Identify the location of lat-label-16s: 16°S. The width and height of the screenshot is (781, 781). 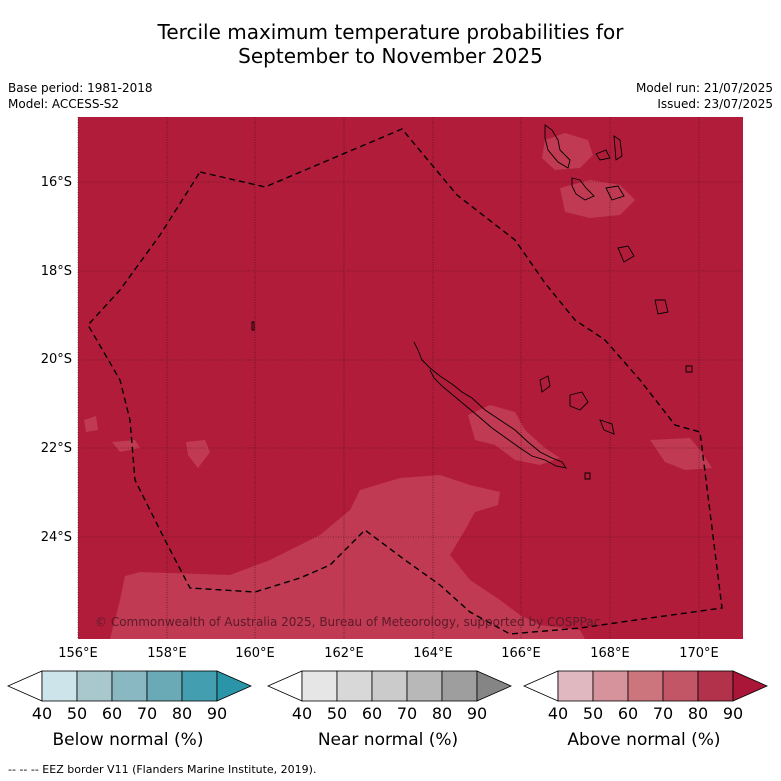
(56, 182).